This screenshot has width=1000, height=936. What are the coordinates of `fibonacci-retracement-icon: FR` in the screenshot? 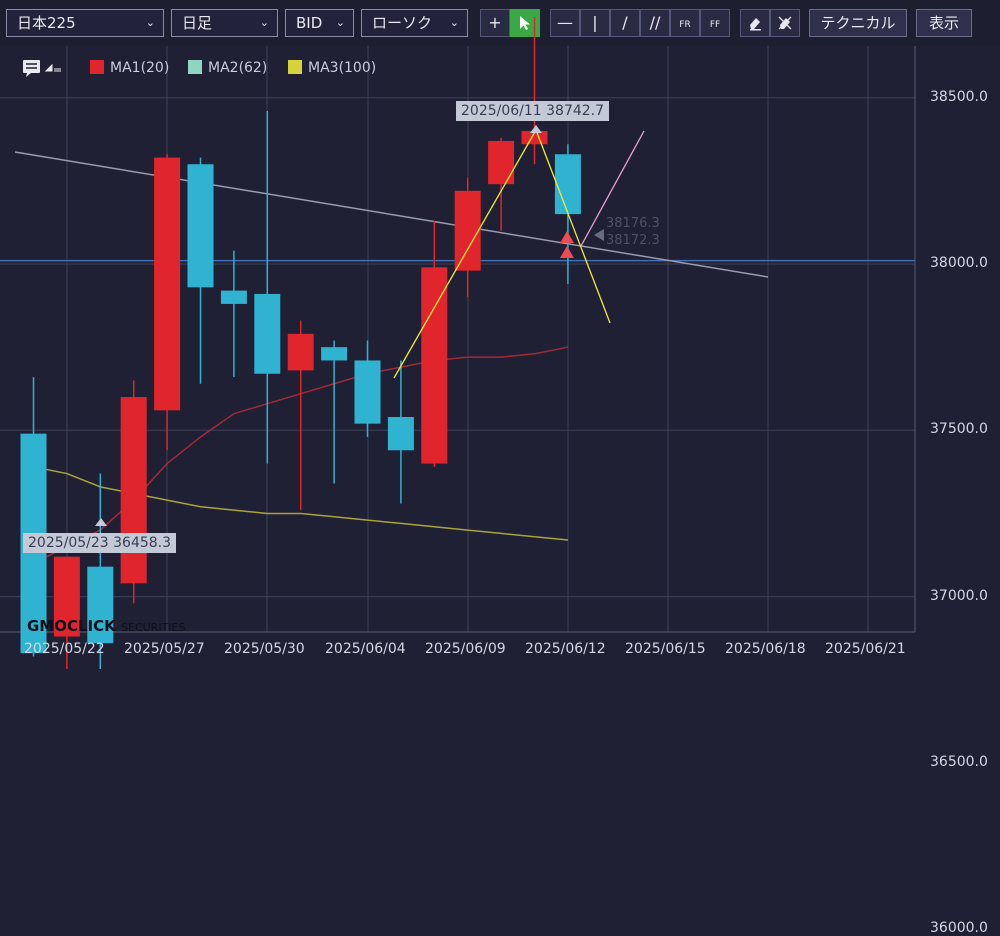 It's located at (685, 25).